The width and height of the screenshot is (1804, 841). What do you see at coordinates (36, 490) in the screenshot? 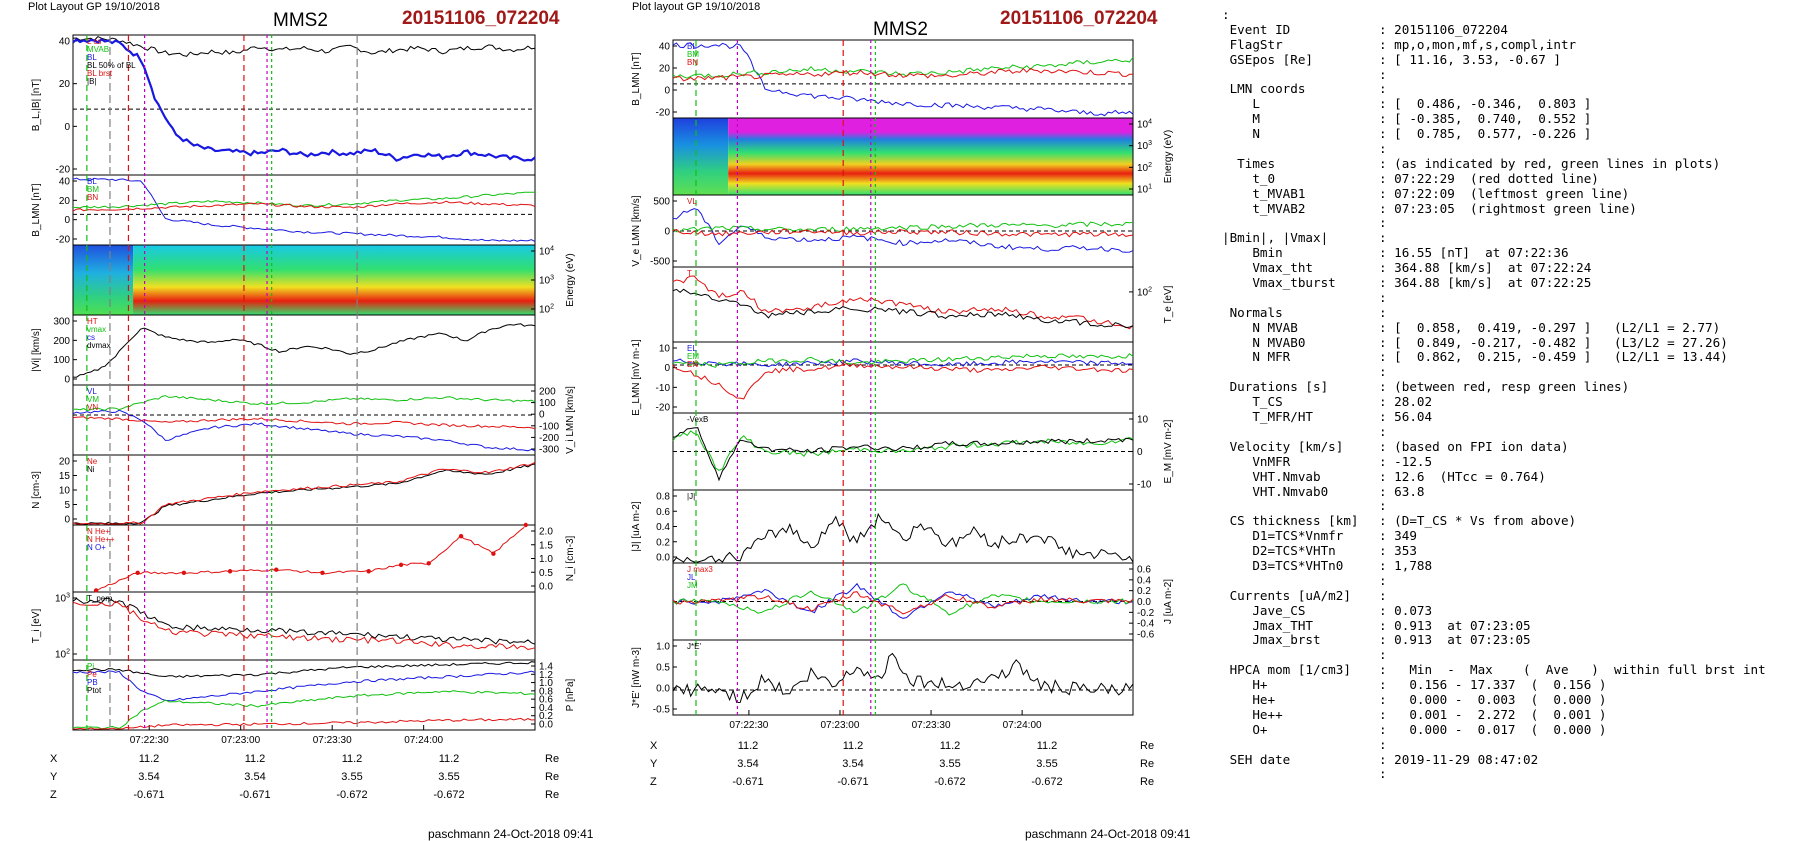
I see `yaxis-label: N [cm-3]` at bounding box center [36, 490].